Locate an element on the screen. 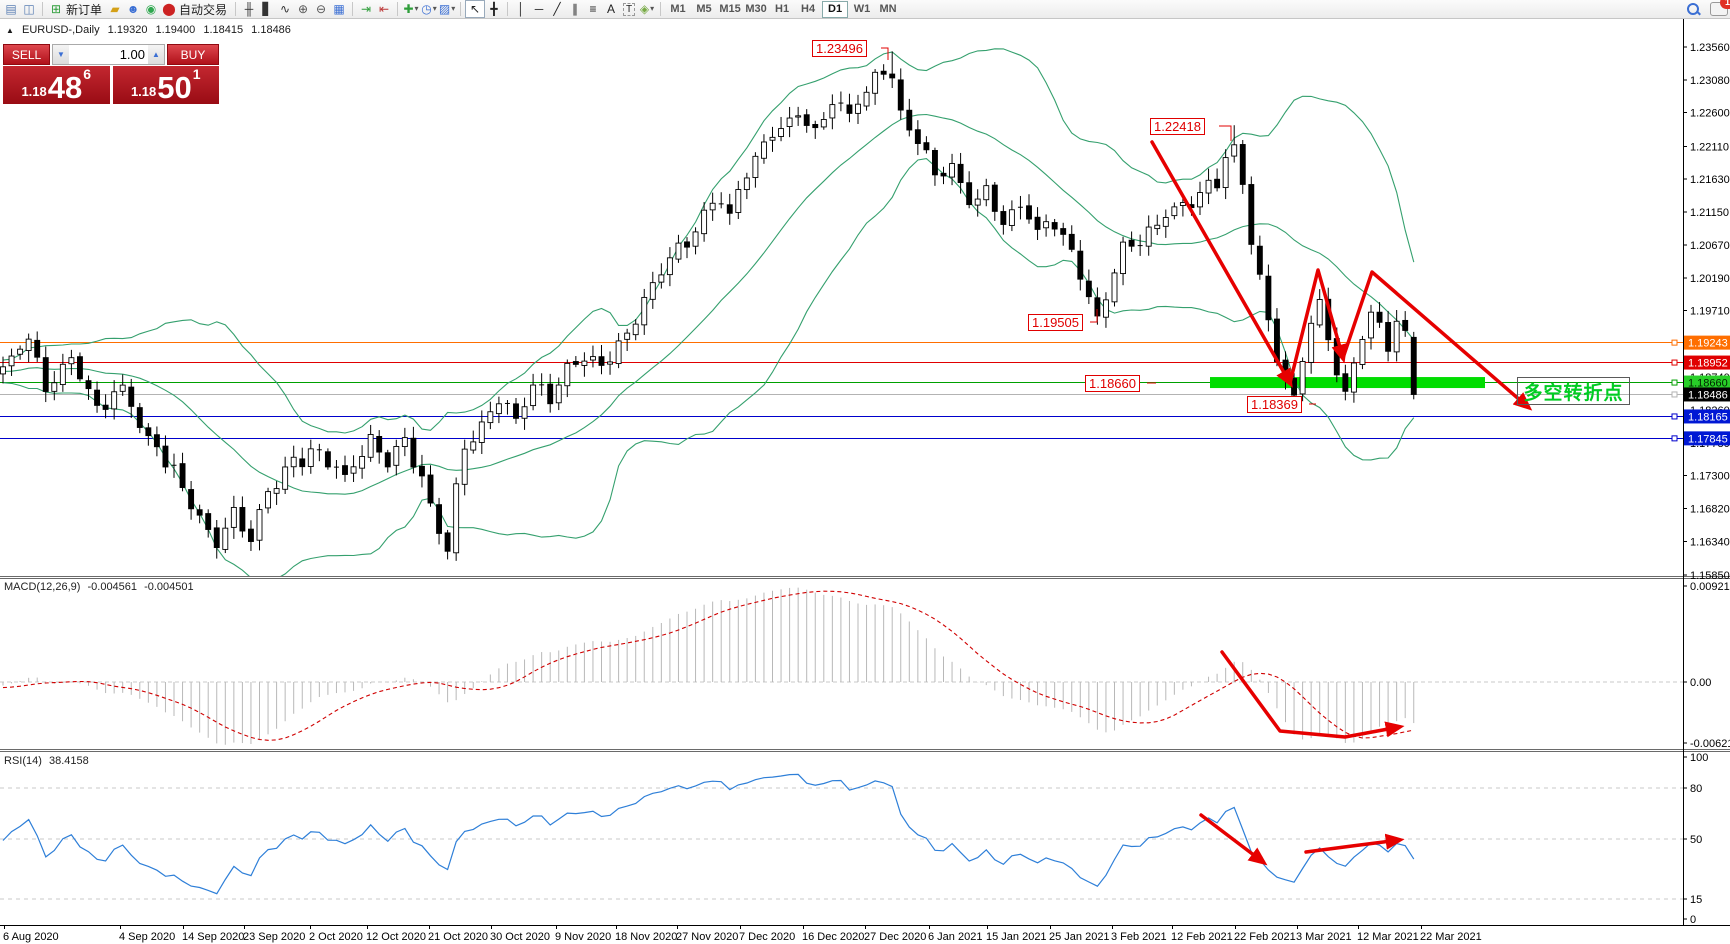 This screenshot has height=944, width=1730. chart-shift-icon: ⇤ is located at coordinates (384, 9).